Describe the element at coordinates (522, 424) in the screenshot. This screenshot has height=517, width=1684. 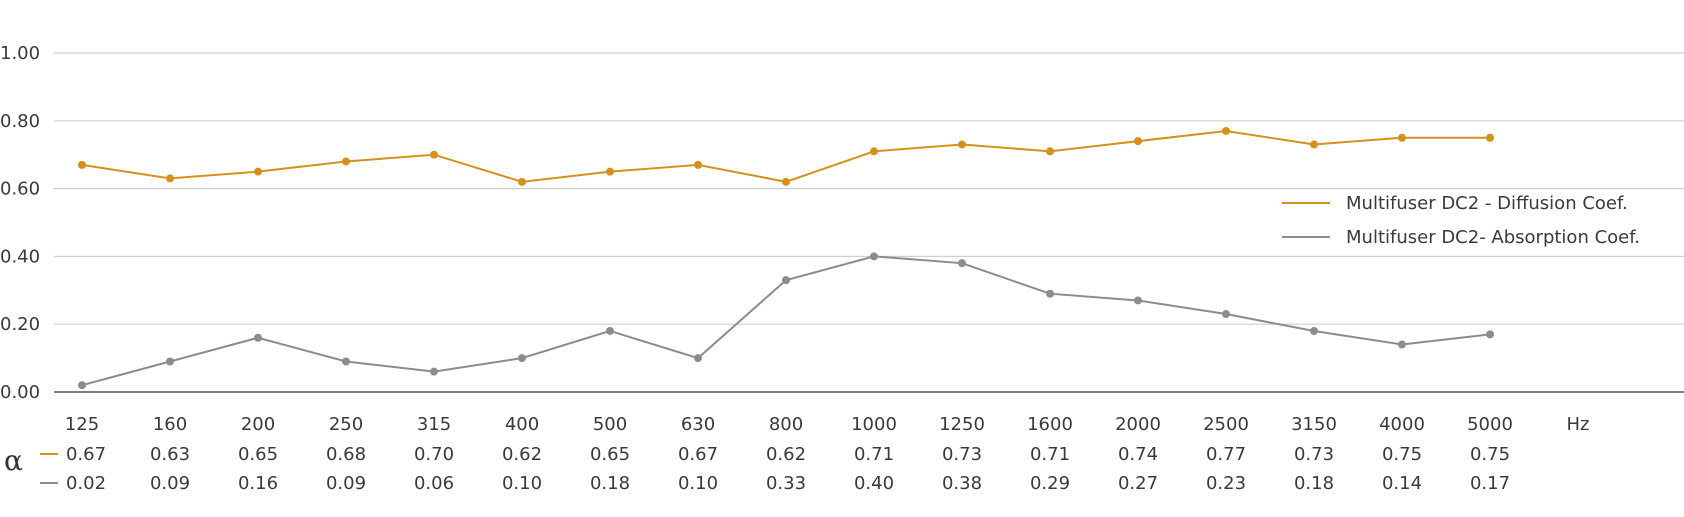
I see `x-tick-label: 400` at that location.